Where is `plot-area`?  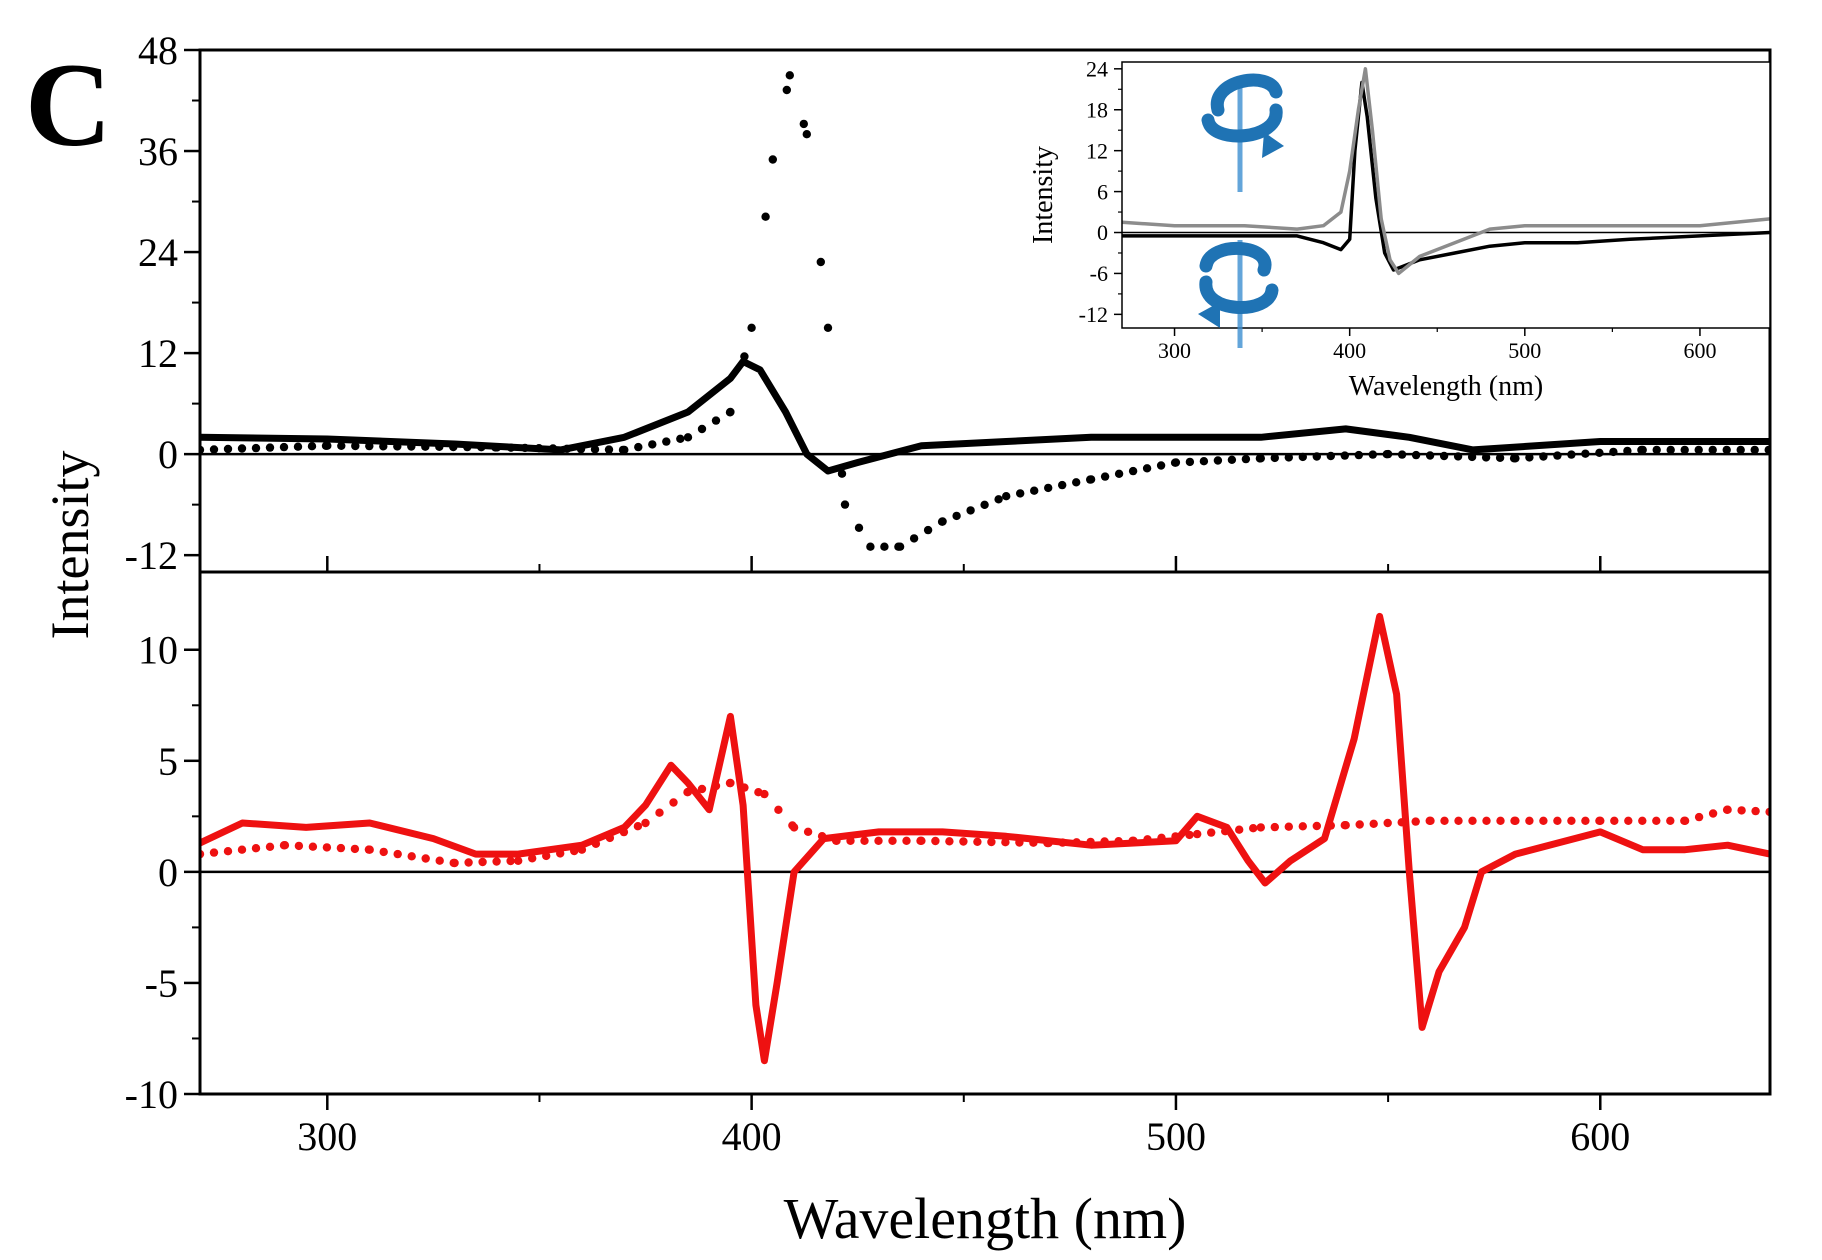 plot-area is located at coordinates (1446, 171).